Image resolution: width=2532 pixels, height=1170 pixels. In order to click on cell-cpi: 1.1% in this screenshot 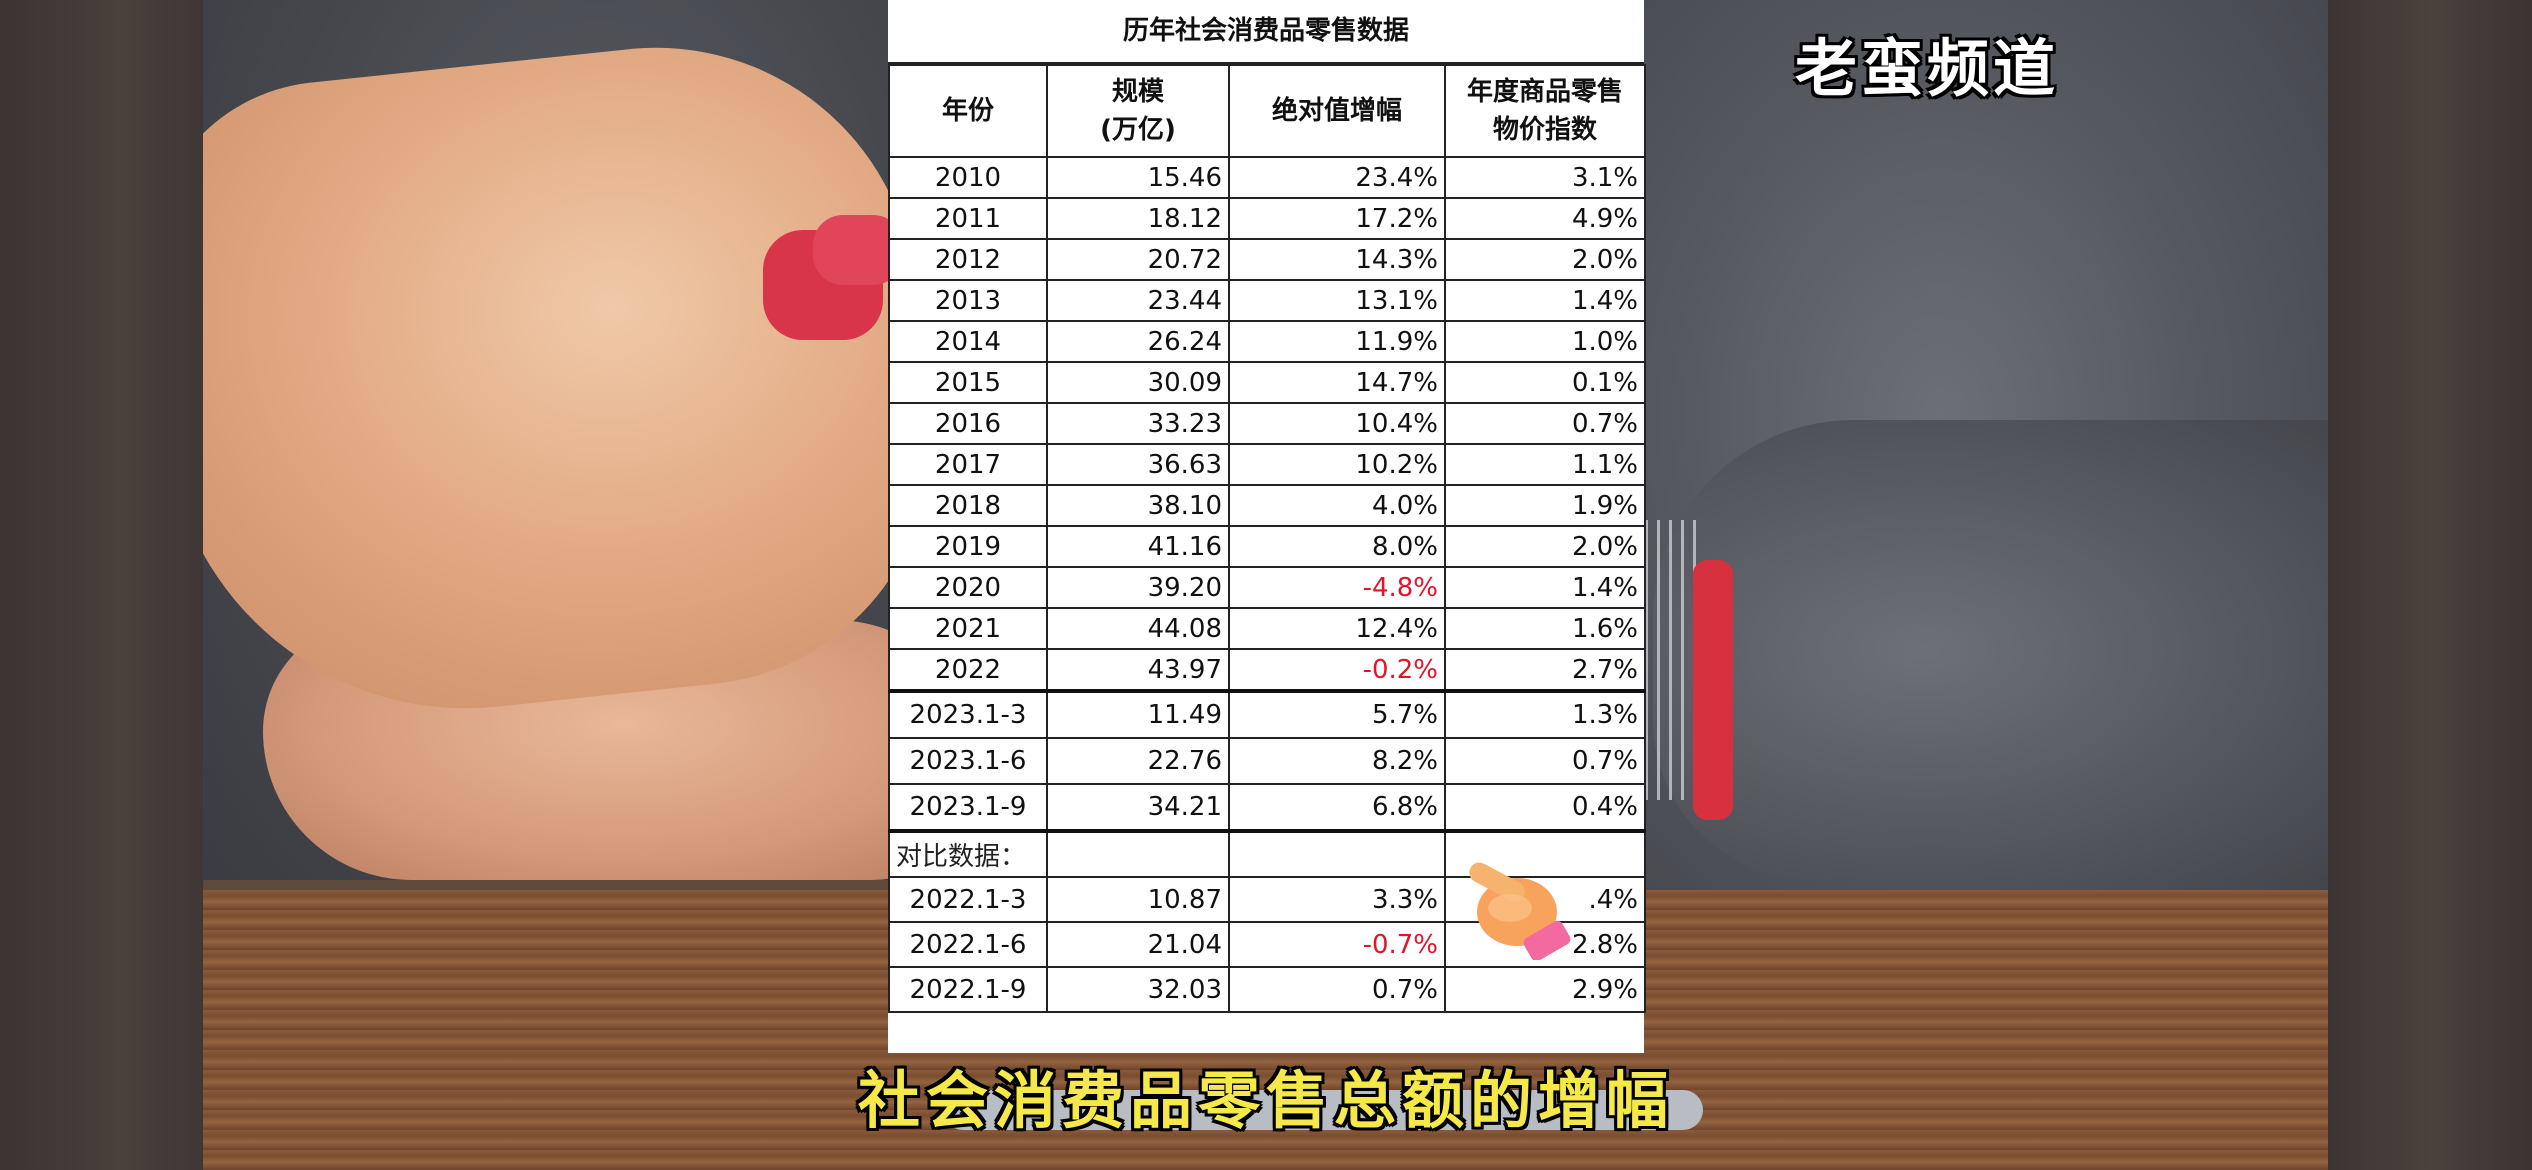, I will do `click(1545, 464)`.